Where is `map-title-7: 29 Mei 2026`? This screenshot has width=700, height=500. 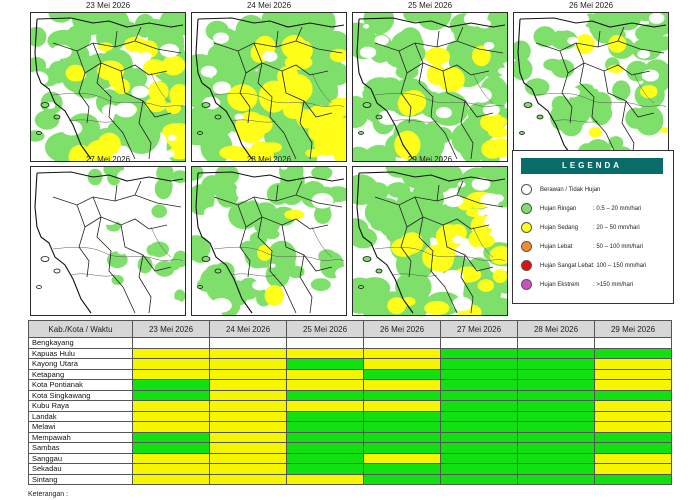 map-title-7: 29 Mei 2026 is located at coordinates (430, 159).